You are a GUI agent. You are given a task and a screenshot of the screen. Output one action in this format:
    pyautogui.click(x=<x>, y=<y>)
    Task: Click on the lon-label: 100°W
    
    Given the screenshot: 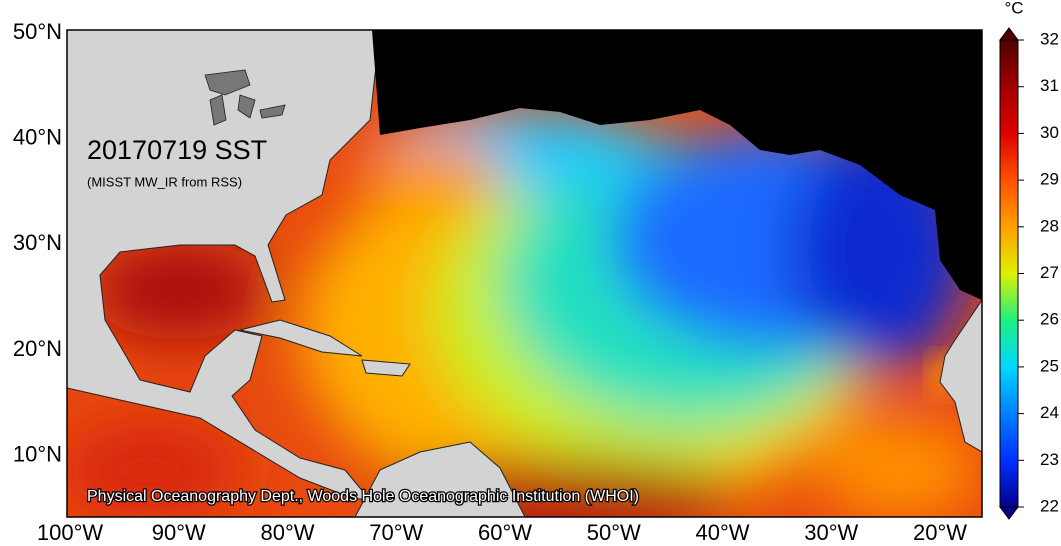 What is the action you would take?
    pyautogui.click(x=70, y=532)
    